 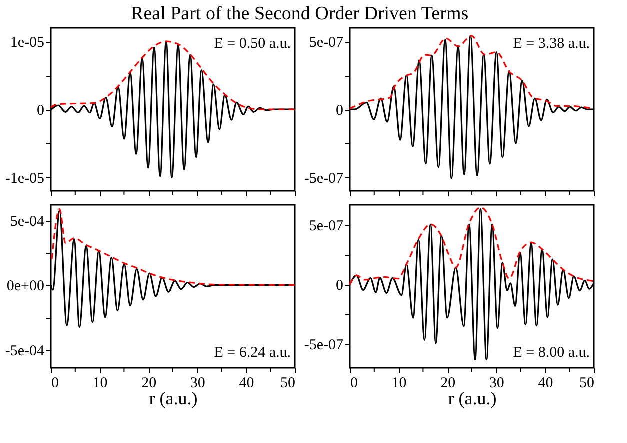 I want to click on chart-title: Real Part of the Second Order Driven Terms, so click(x=300, y=13).